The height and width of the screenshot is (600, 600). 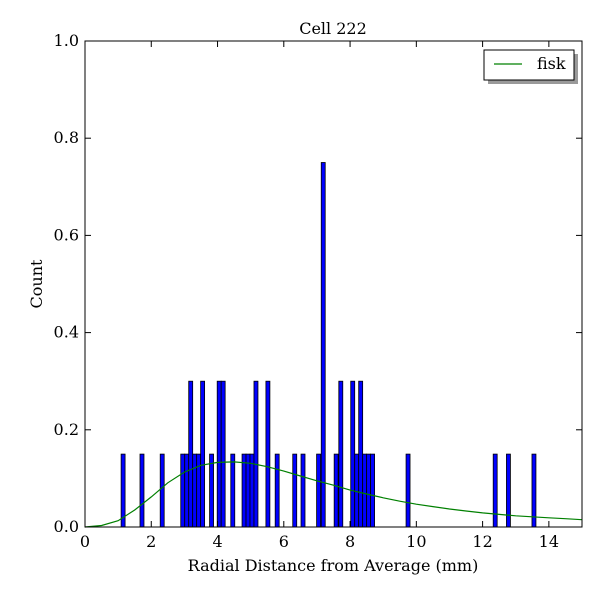 What do you see at coordinates (551, 63) in the screenshot?
I see `legend-label-fisk: fisk` at bounding box center [551, 63].